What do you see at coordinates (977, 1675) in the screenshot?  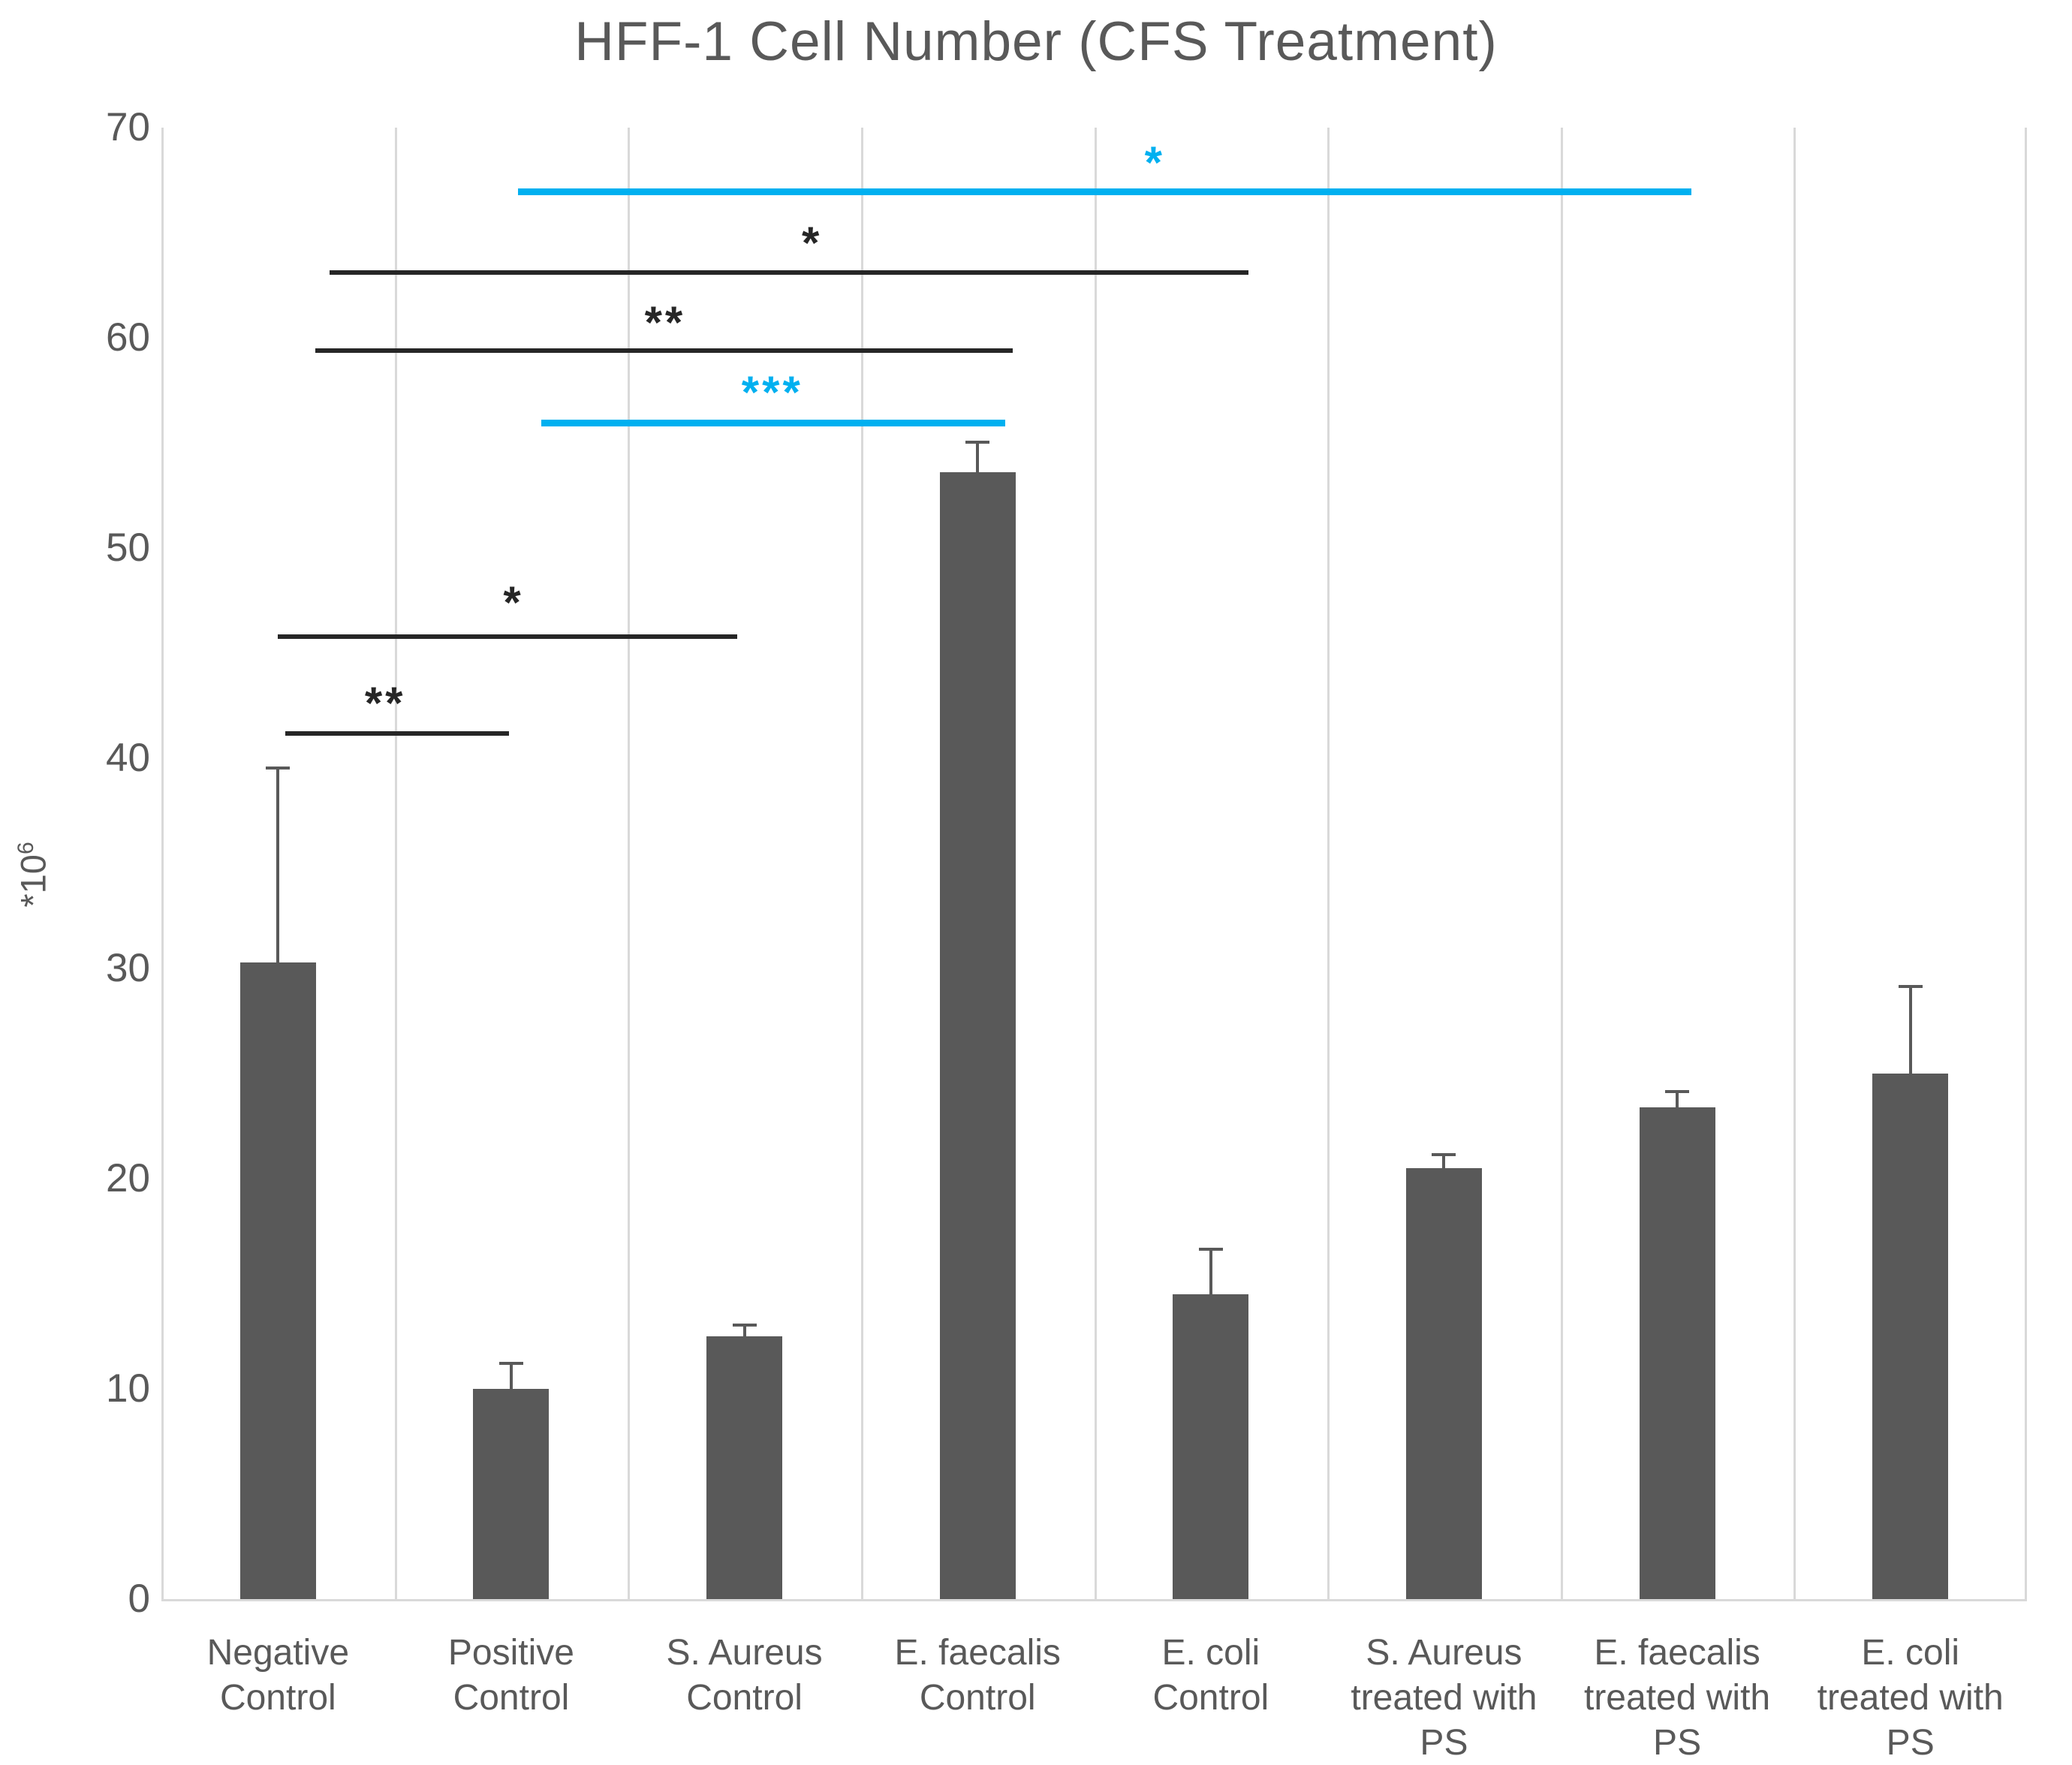 I see `x-axis-category-label: E. faecalis Control` at bounding box center [977, 1675].